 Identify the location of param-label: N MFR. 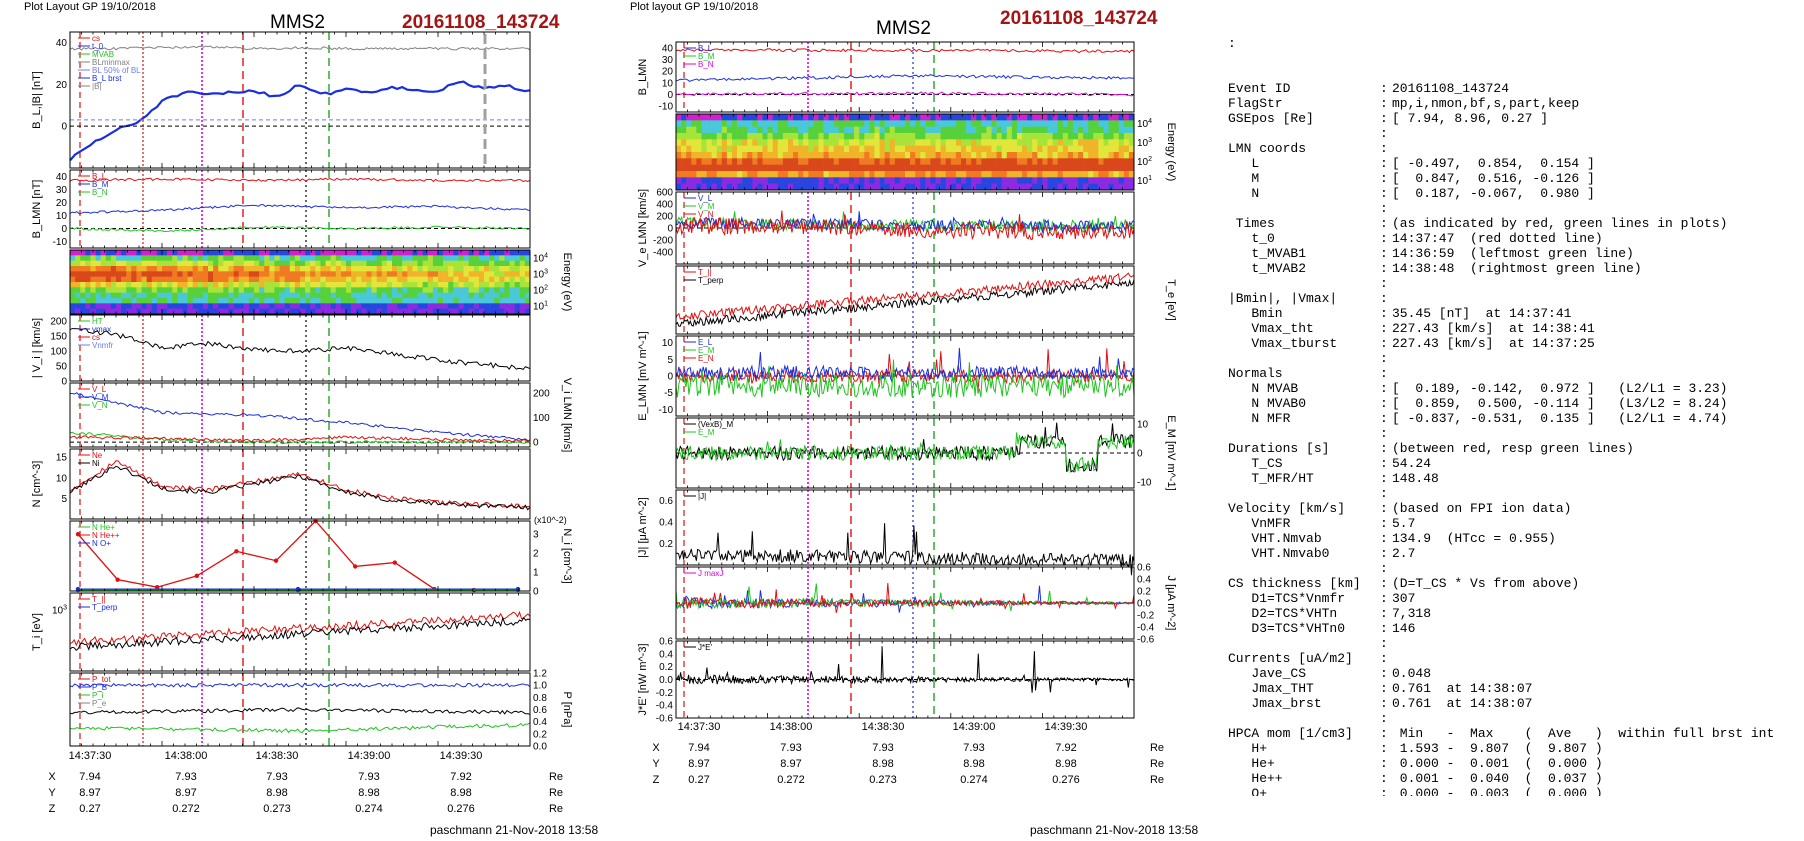
(1259, 418).